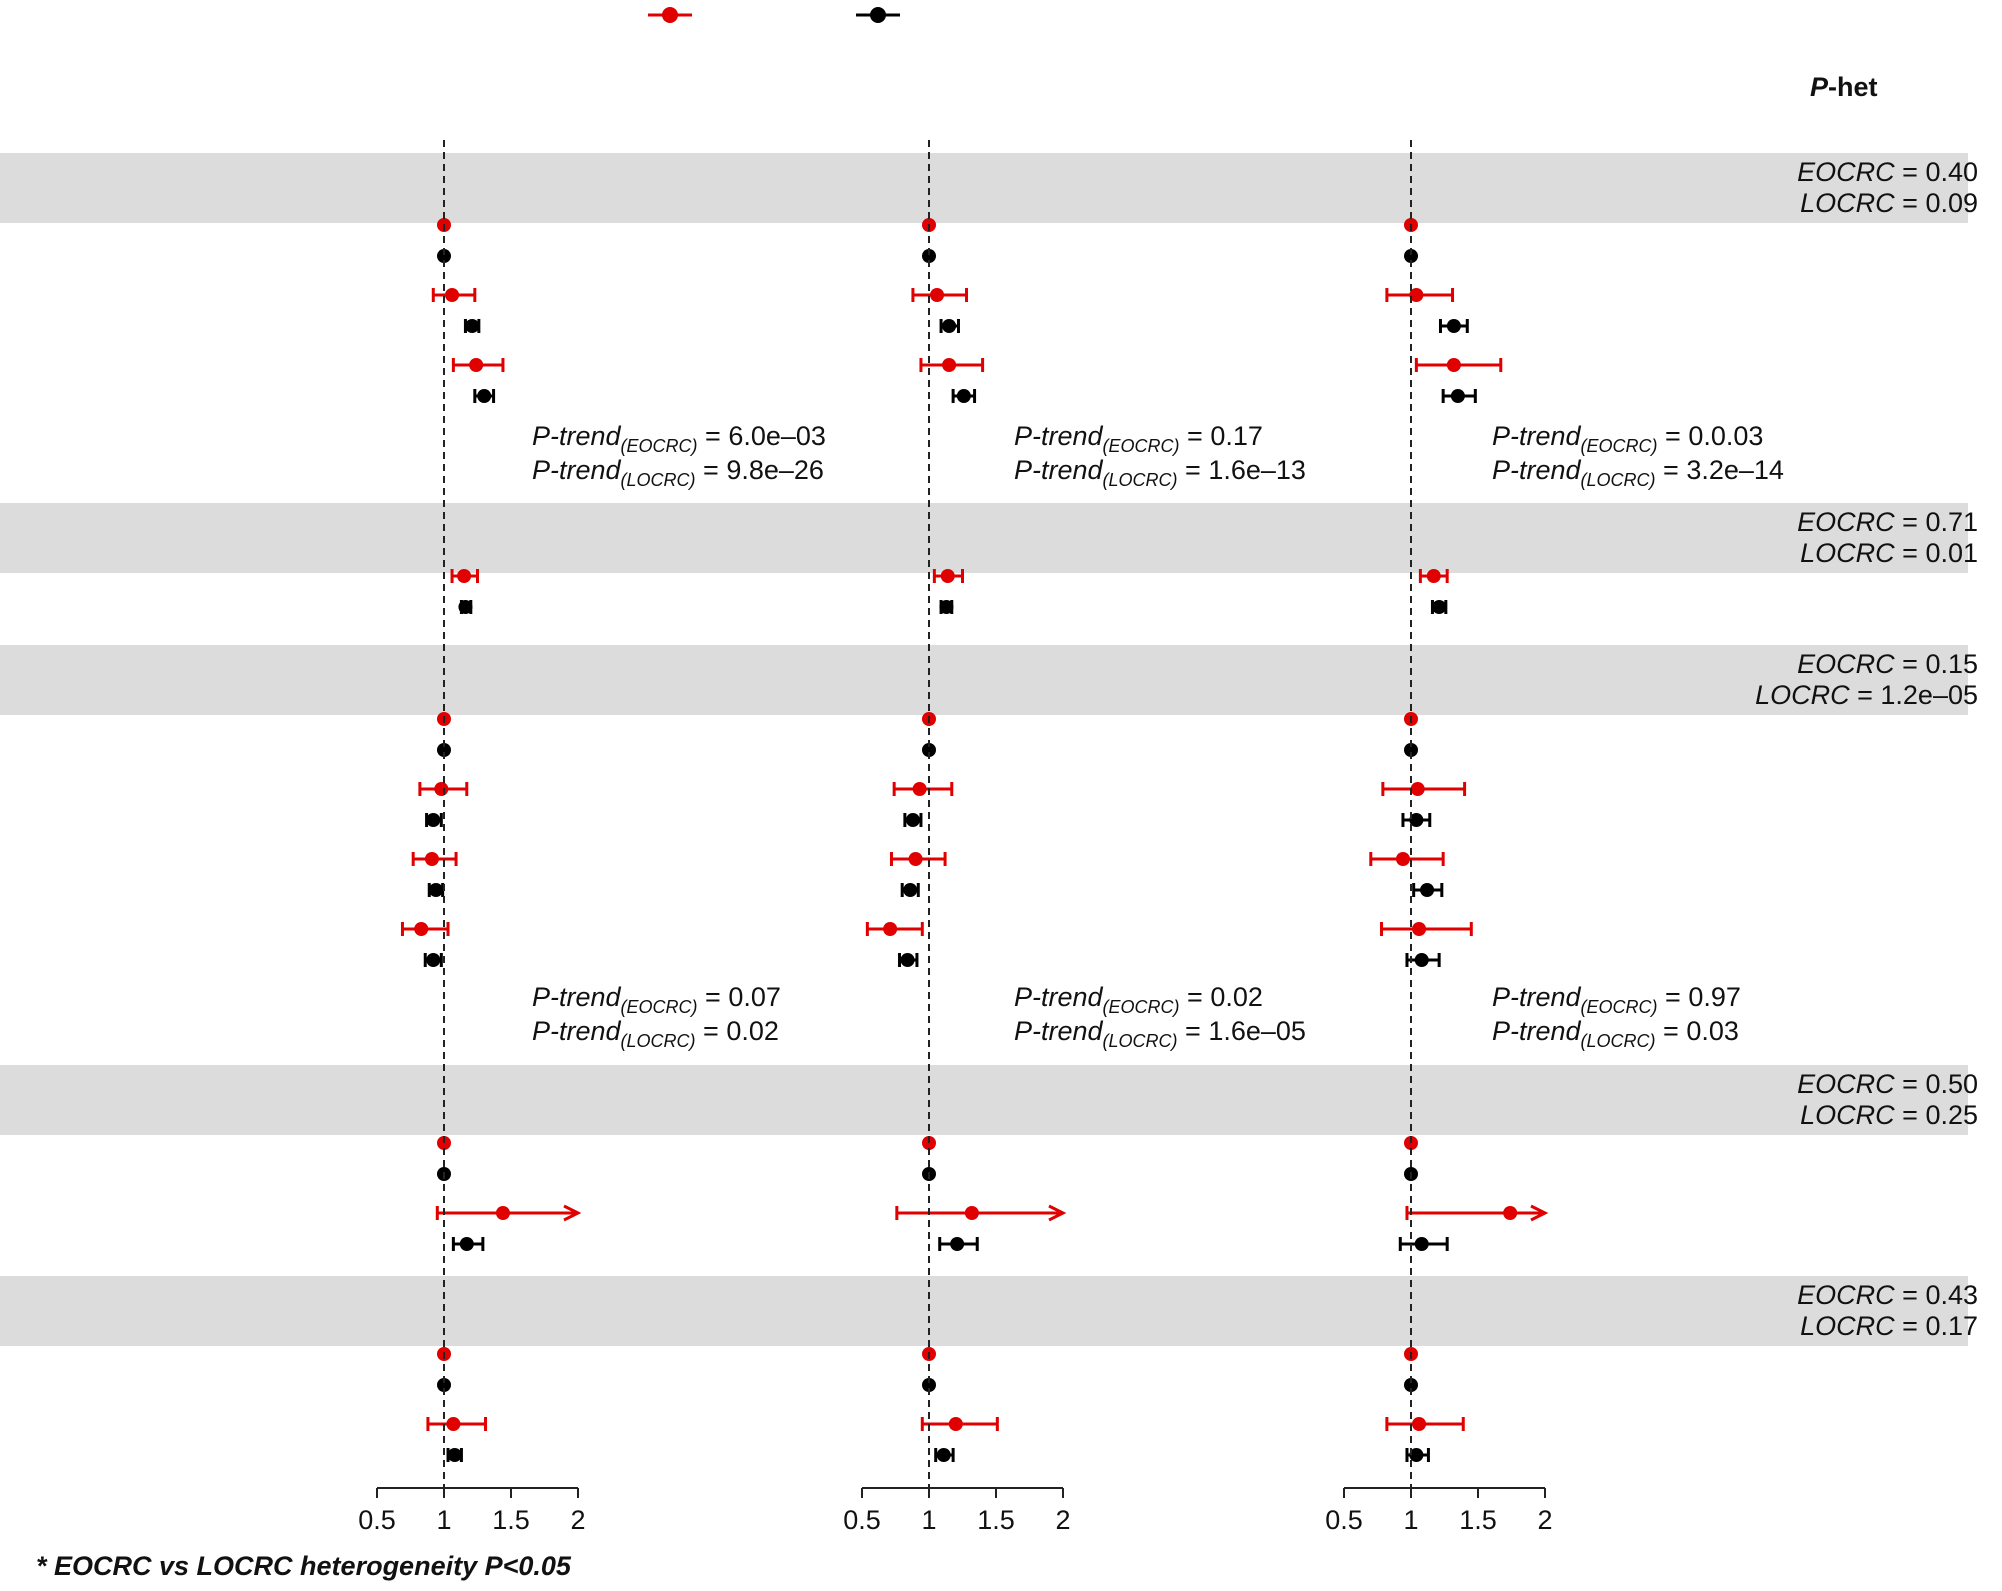 The image size is (2002, 1591). What do you see at coordinates (41, 1566) in the screenshot?
I see `footnote-star: *` at bounding box center [41, 1566].